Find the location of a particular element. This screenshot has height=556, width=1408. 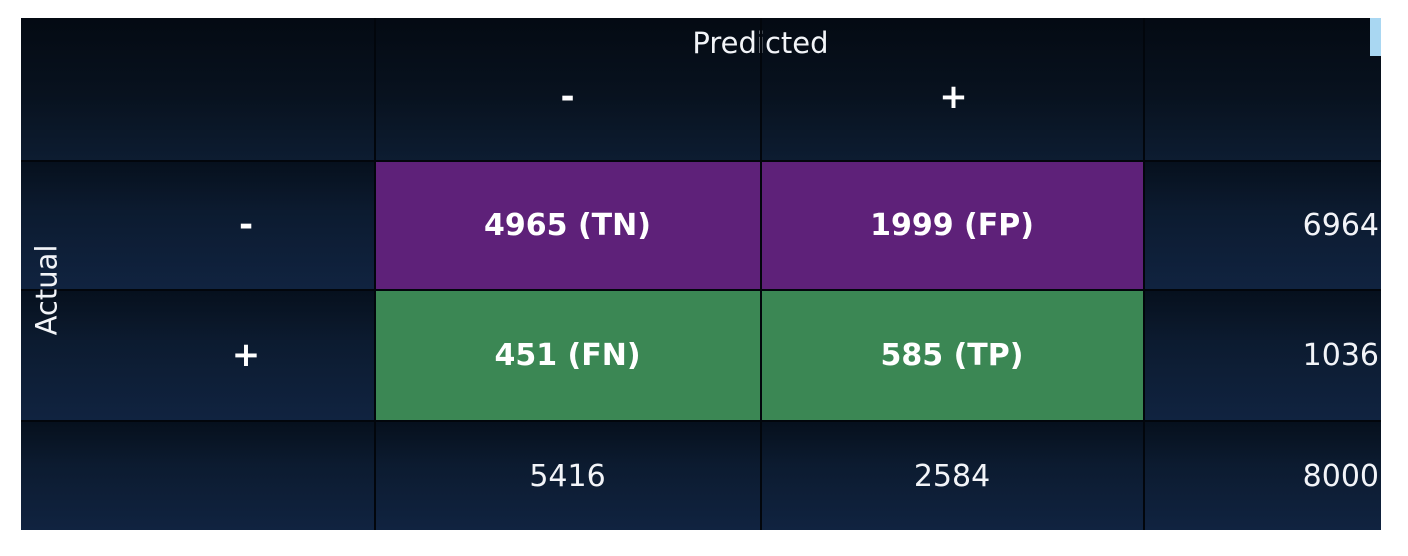

row-total-positive: 1036 is located at coordinates (1262, 355).